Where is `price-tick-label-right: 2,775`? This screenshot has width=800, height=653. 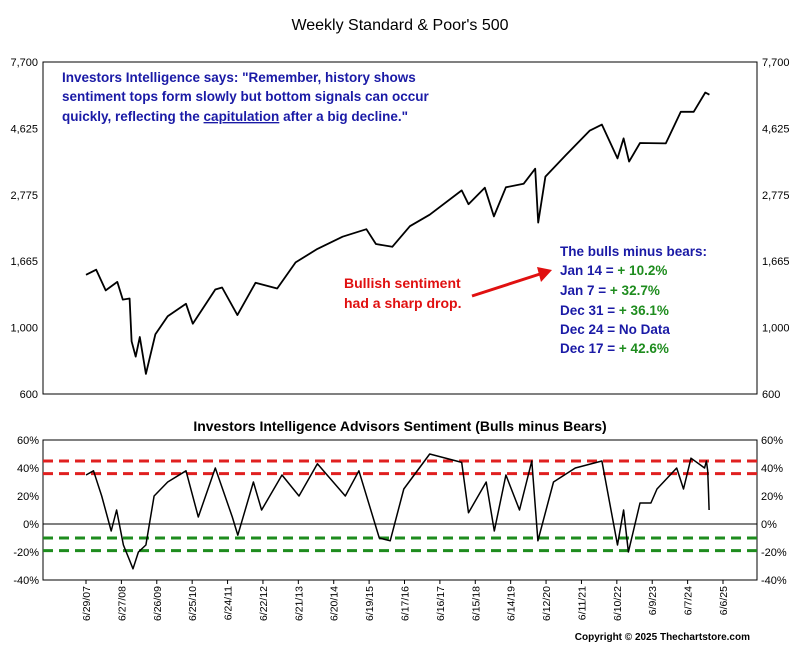
price-tick-label-right: 2,775 is located at coordinates (776, 196).